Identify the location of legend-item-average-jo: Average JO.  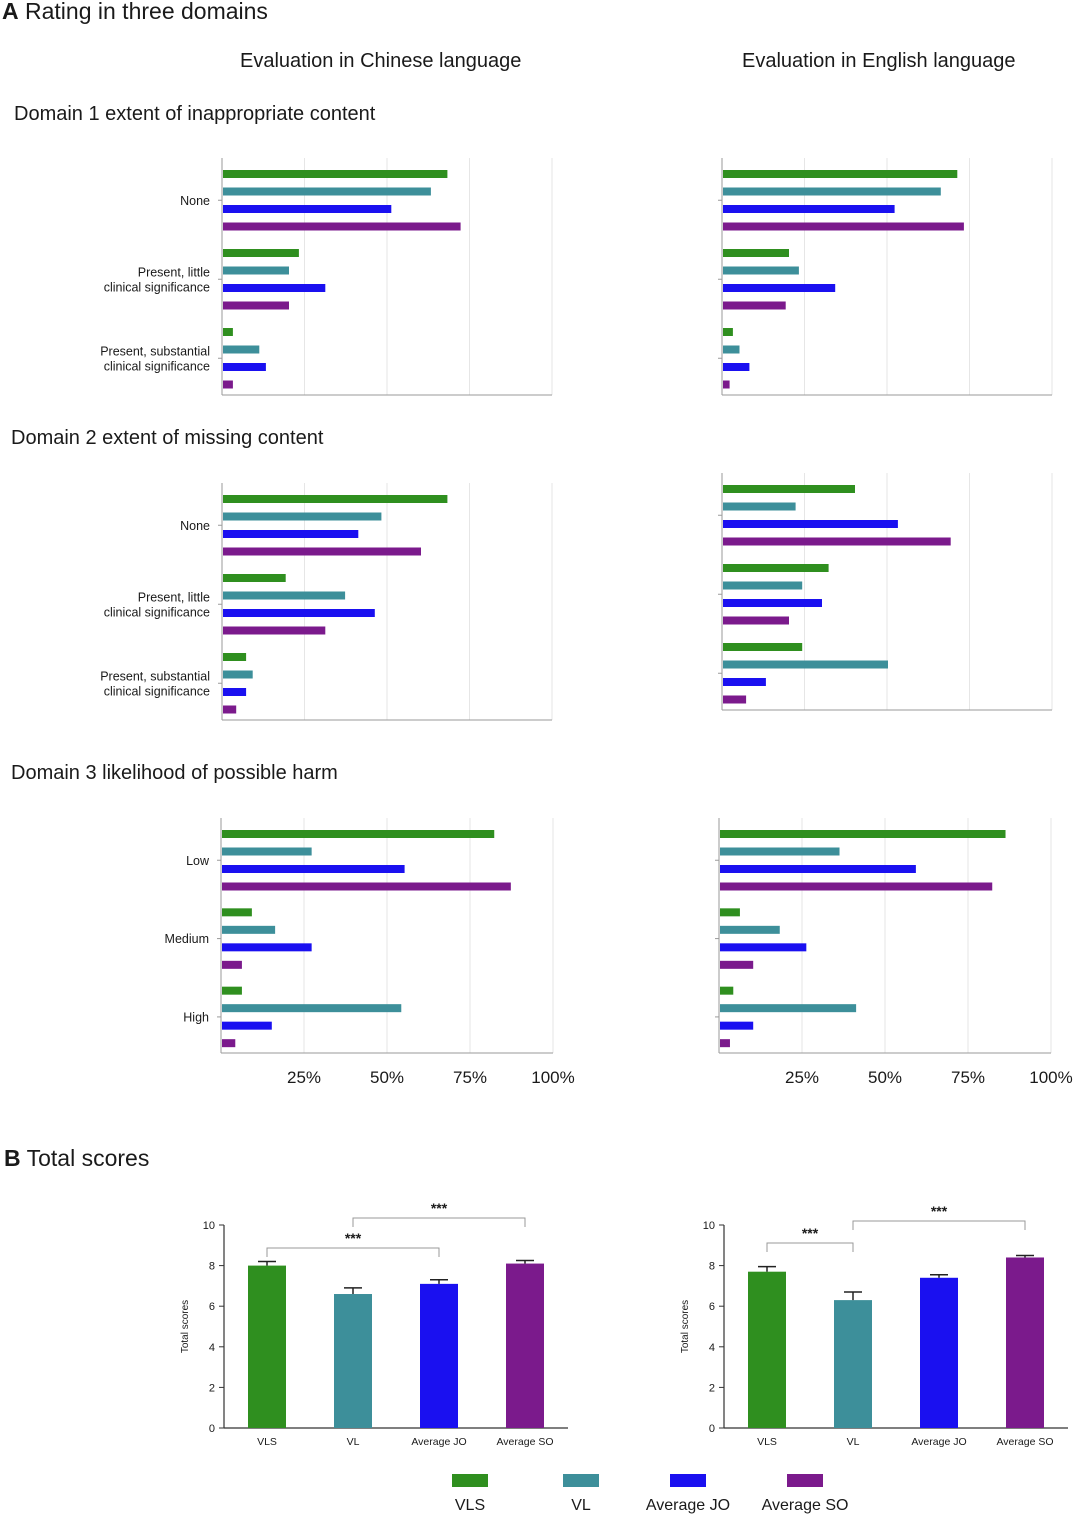
(688, 1494).